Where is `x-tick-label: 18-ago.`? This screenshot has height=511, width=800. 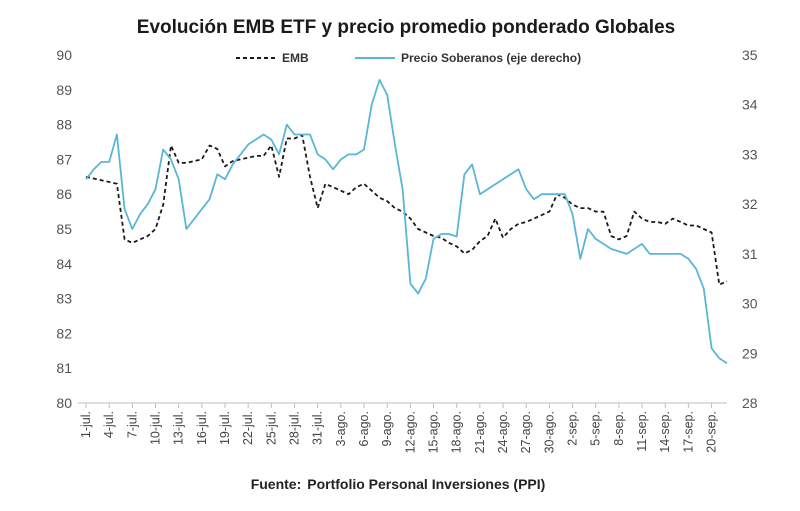
x-tick-label: 18-ago. is located at coordinates (457, 432).